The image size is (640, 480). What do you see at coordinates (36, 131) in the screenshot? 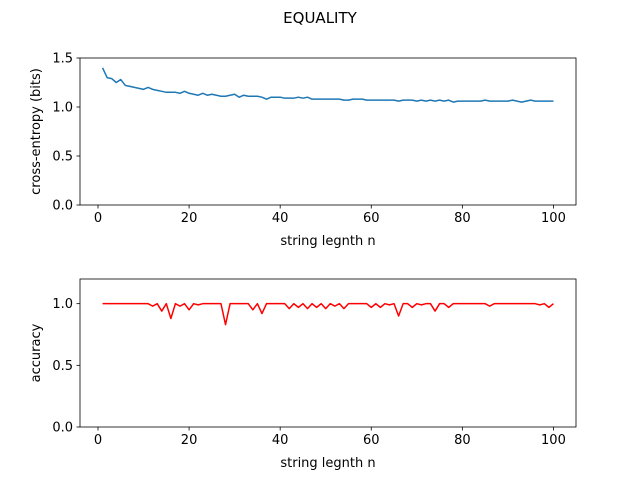
I see `y-axis-label: cross-entropy (bits)` at bounding box center [36, 131].